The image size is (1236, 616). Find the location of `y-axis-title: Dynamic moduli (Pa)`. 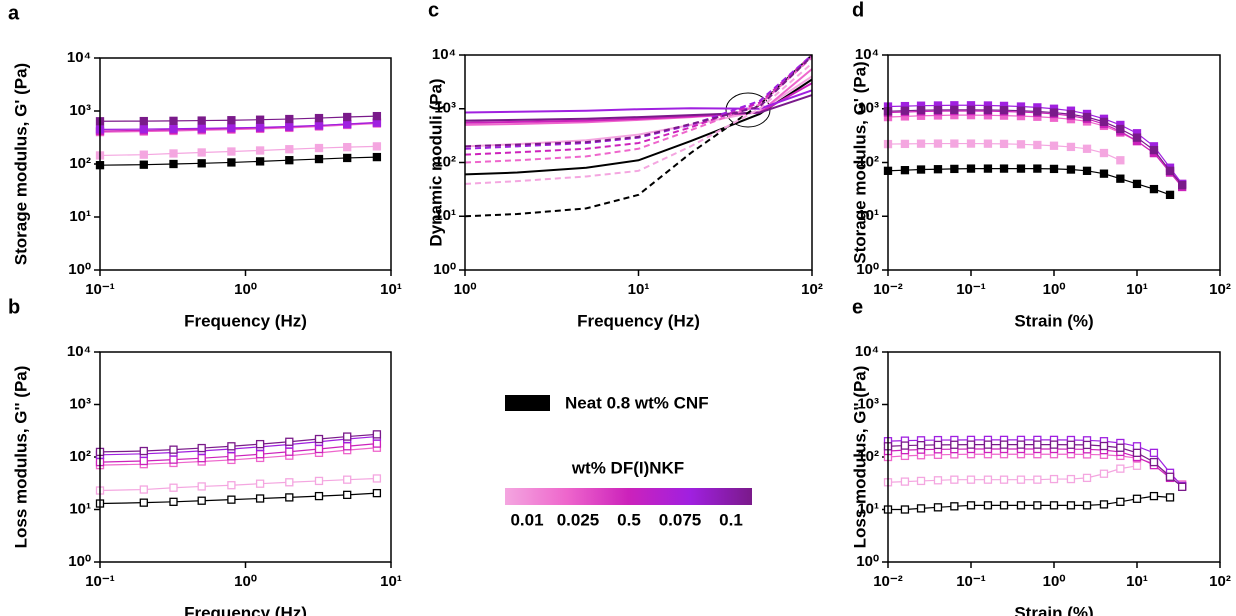

y-axis-title: Dynamic moduli (Pa) is located at coordinates (435, 162).